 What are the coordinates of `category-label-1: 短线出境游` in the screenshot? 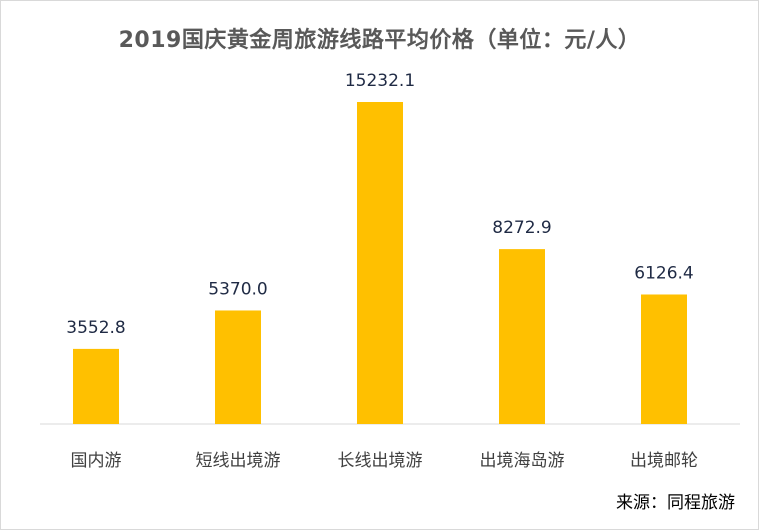 It's located at (238, 461).